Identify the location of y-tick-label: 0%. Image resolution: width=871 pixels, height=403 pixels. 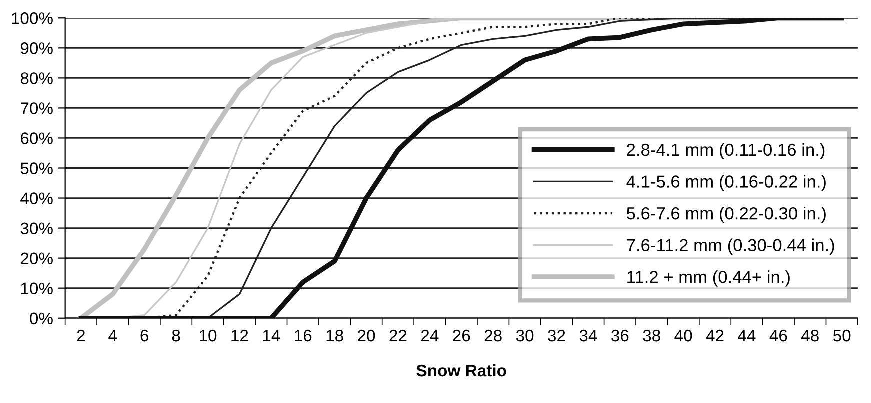
(41, 318).